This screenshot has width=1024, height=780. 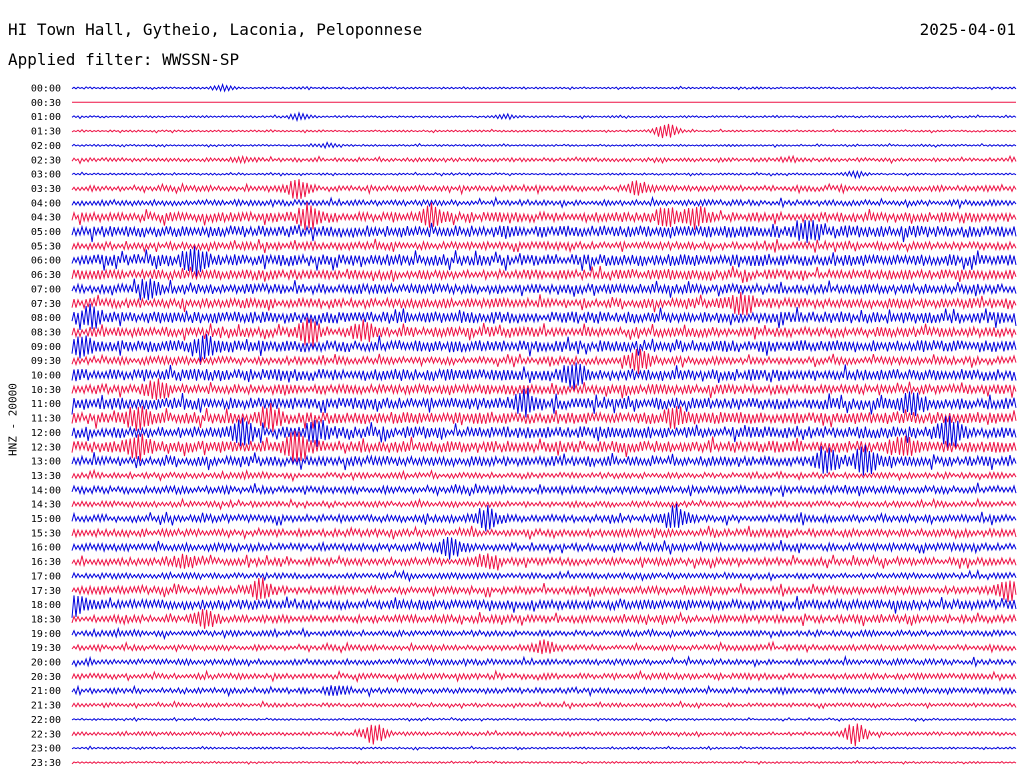 What do you see at coordinates (46, 318) in the screenshot?
I see `time-tick-label: 08:00` at bounding box center [46, 318].